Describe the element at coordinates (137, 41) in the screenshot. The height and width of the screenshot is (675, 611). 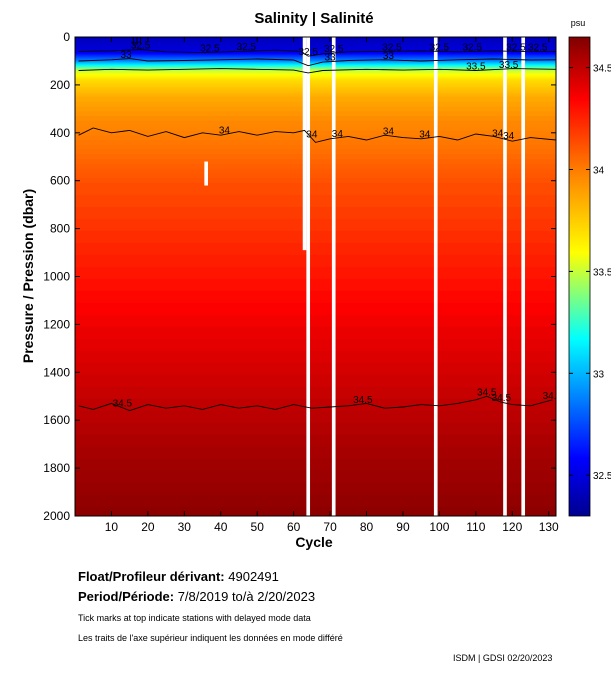
I see `delayed-mode-marks` at that location.